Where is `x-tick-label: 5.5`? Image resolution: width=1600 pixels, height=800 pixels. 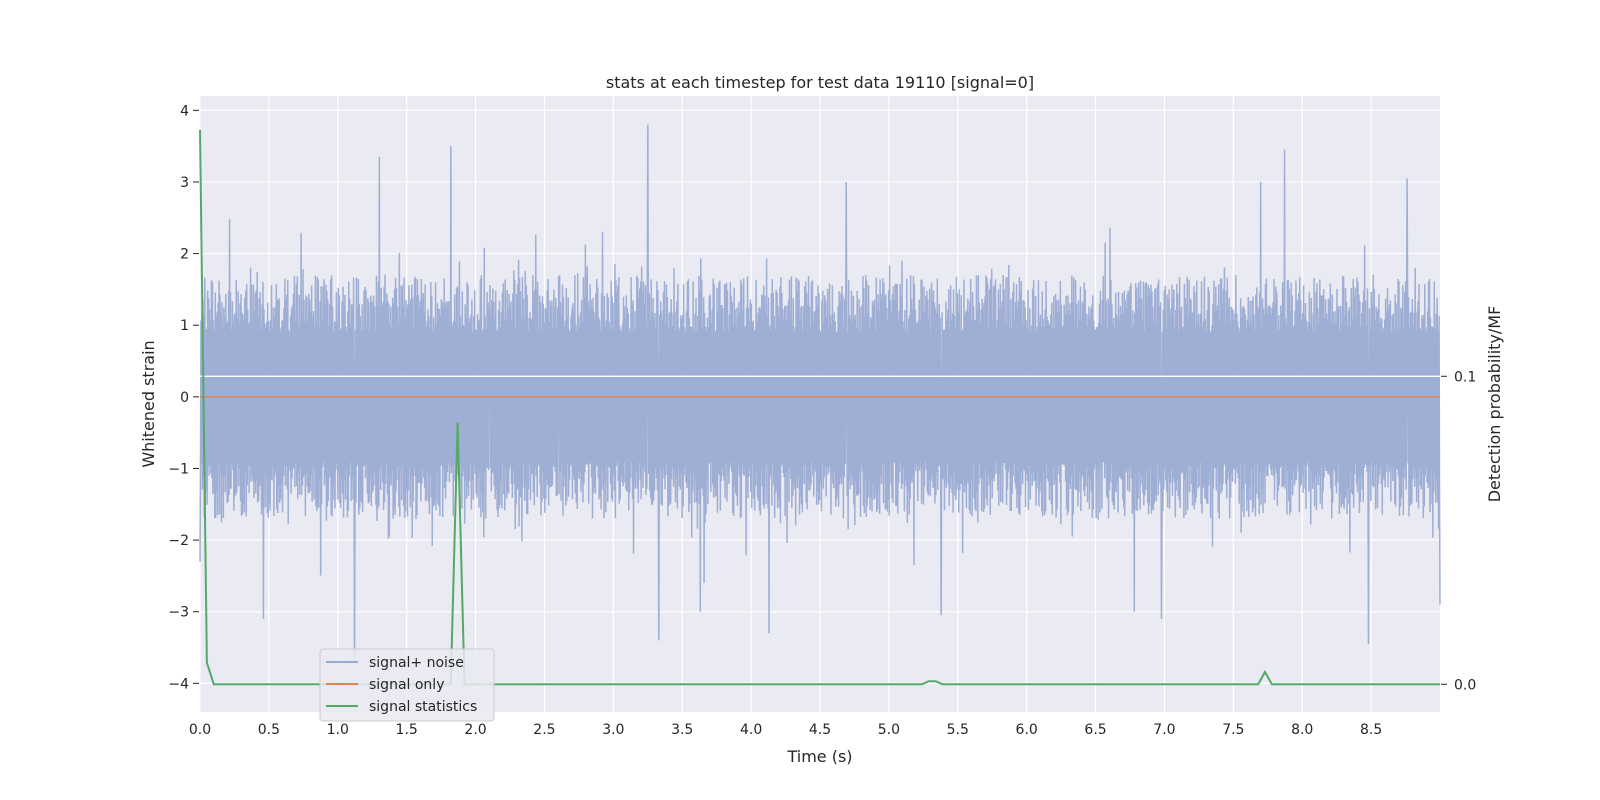 x-tick-label: 5.5 is located at coordinates (958, 730).